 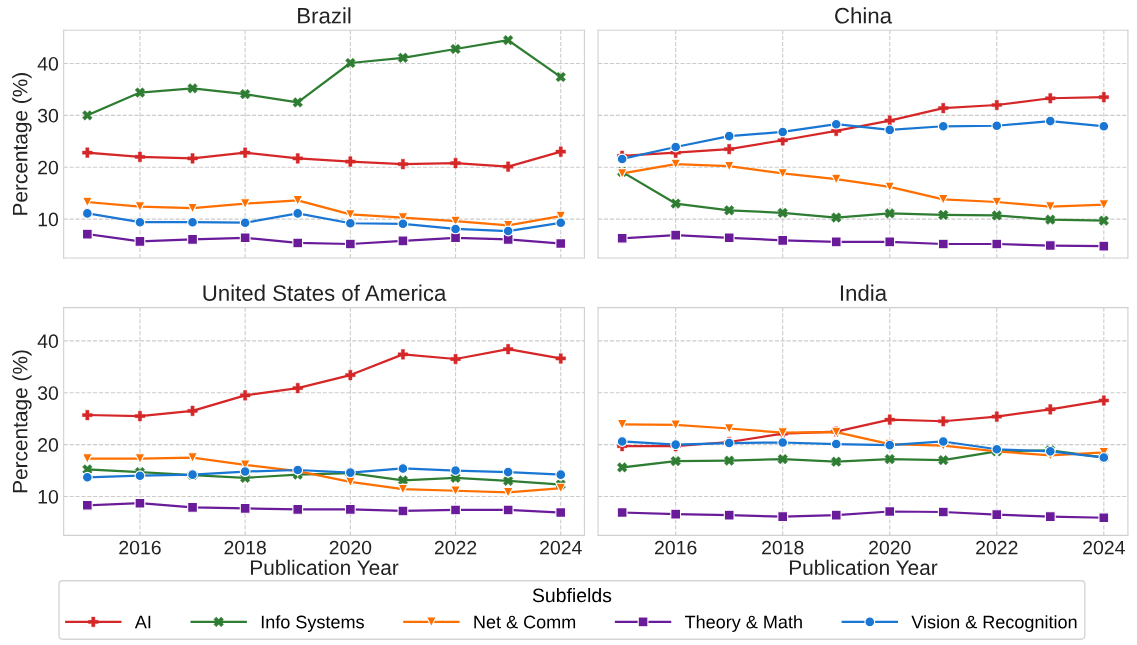 What do you see at coordinates (864, 292) in the screenshot?
I see `chart-title: India` at bounding box center [864, 292].